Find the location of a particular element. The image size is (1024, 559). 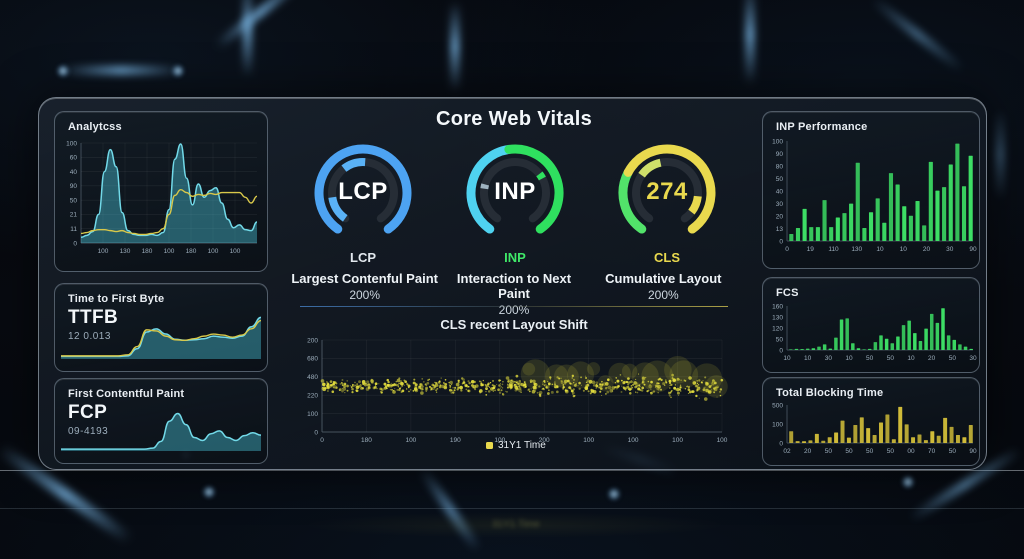

section-divider is located at coordinates (514, 306).